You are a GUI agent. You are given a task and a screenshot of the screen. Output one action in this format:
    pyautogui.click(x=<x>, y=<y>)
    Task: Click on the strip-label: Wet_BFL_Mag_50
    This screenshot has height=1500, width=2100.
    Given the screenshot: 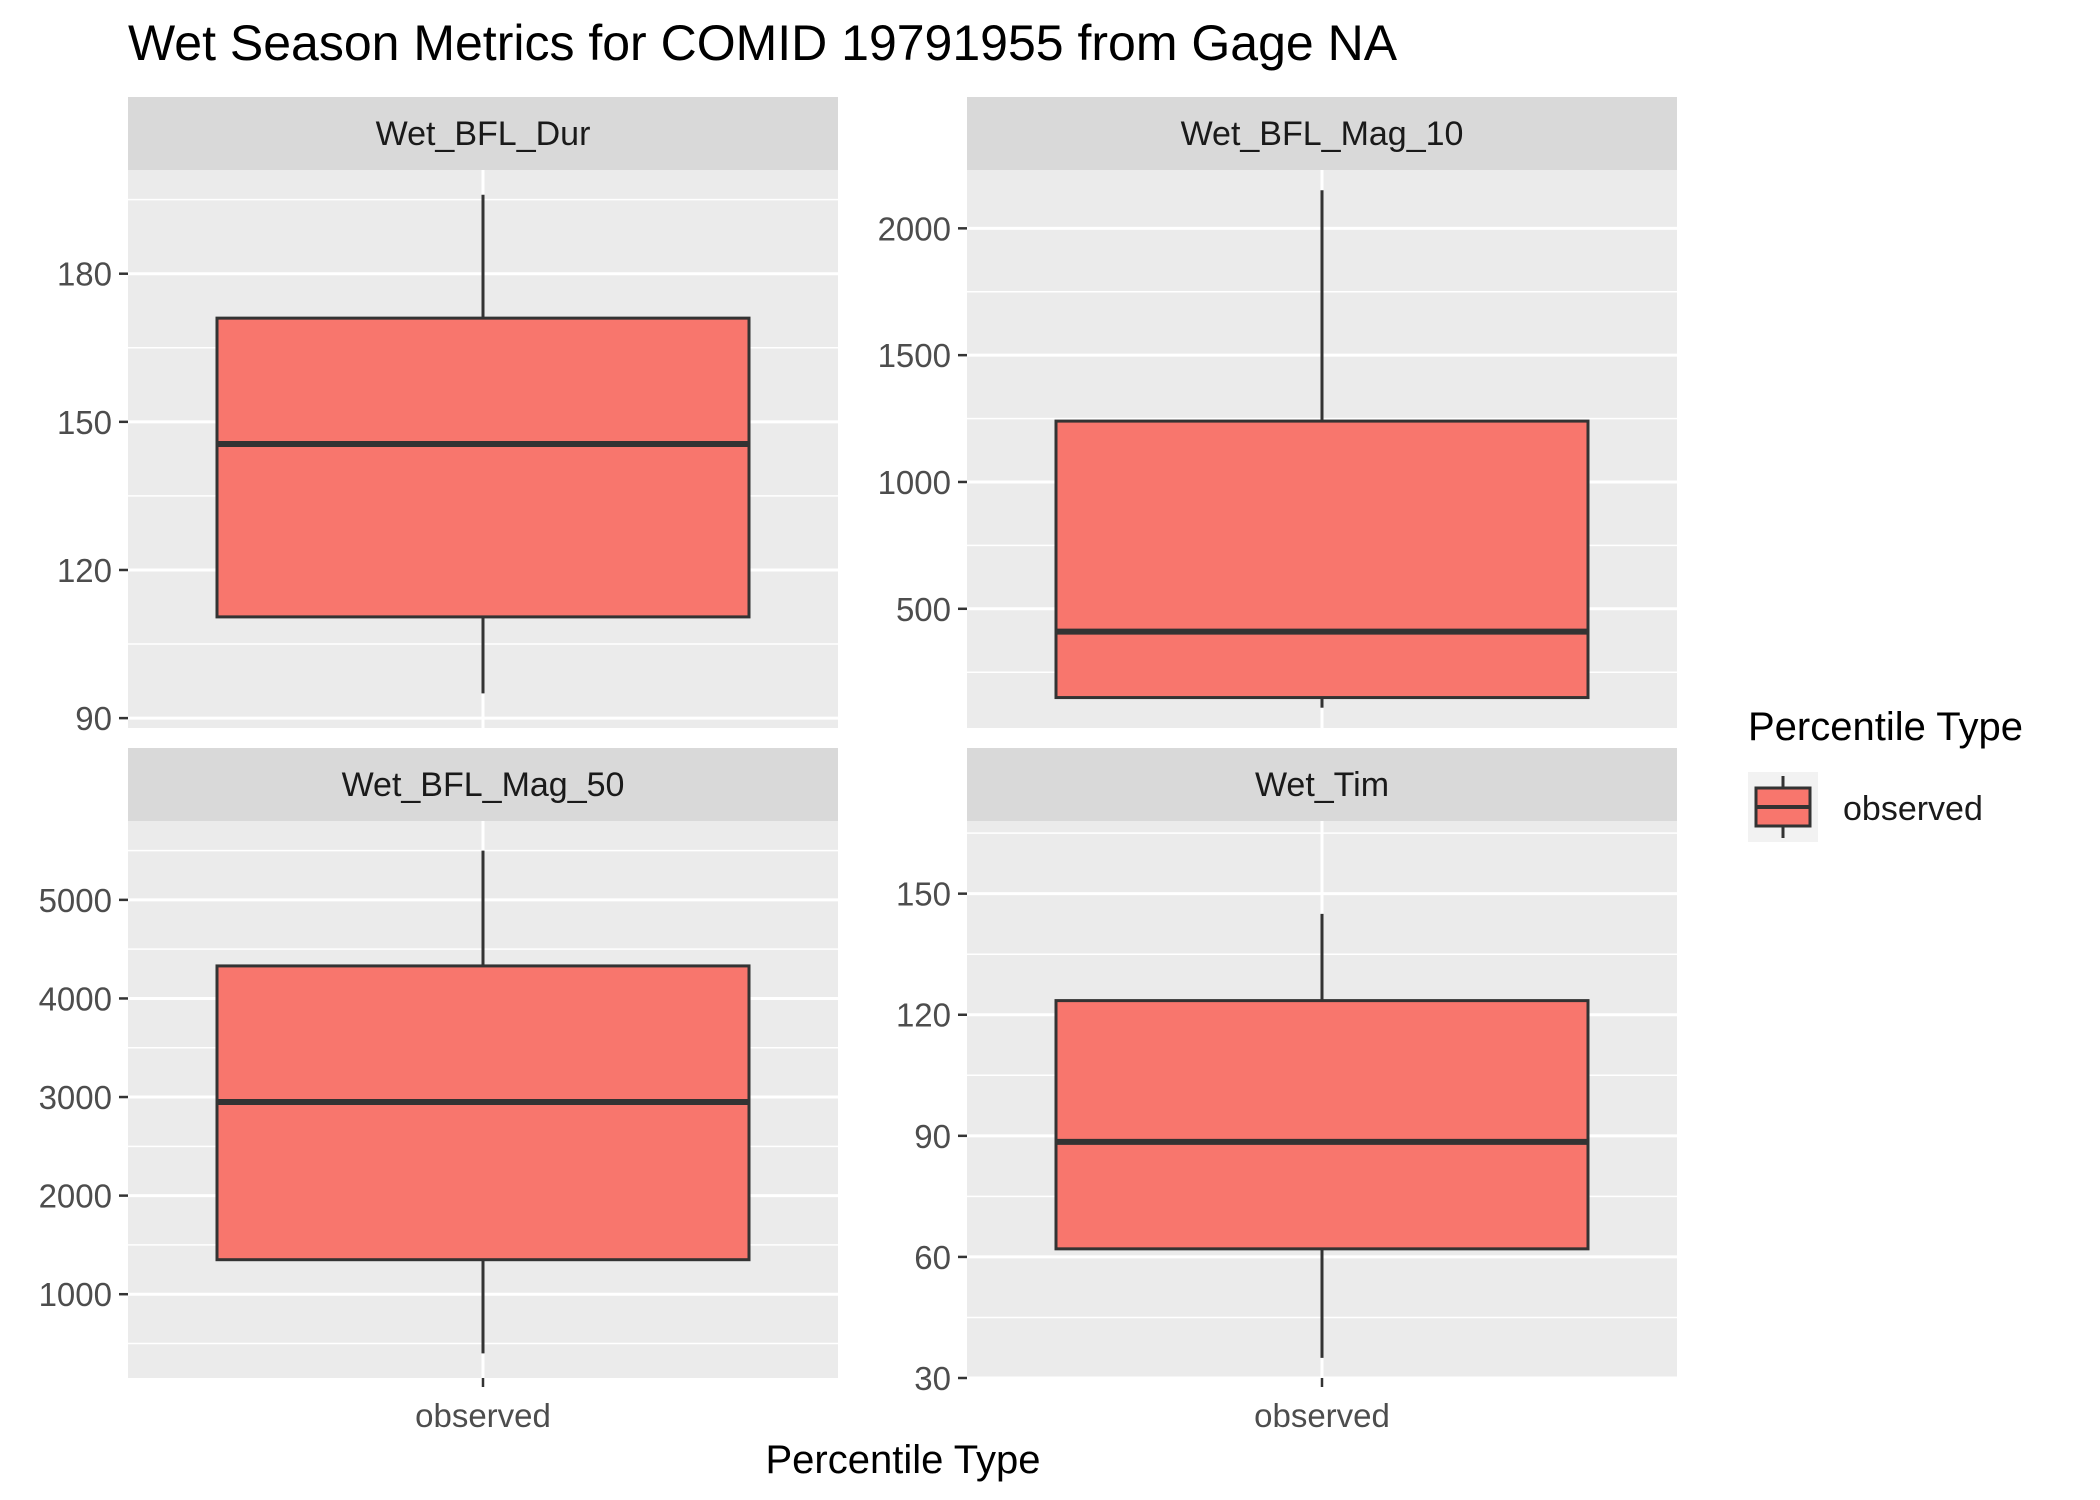 What is the action you would take?
    pyautogui.click(x=483, y=785)
    